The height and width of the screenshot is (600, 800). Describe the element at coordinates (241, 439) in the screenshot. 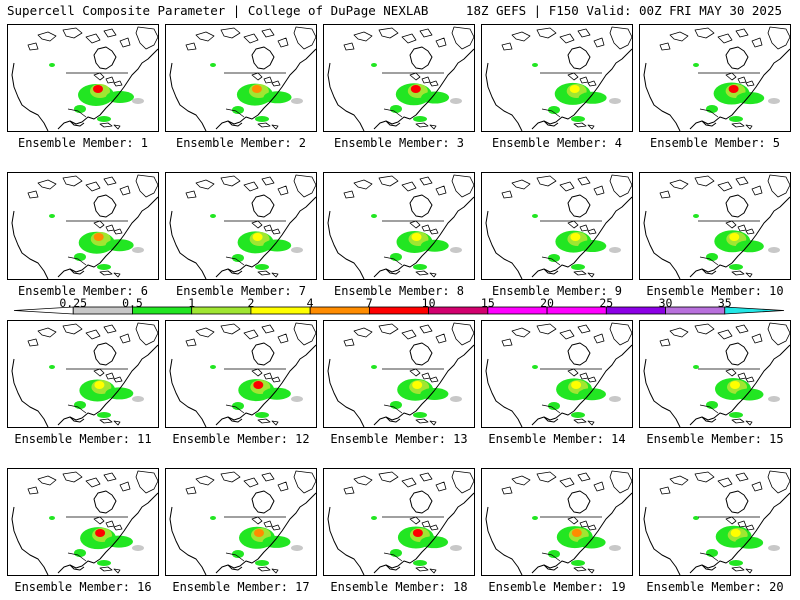

I see `ensemble-member-label: Ensemble Member: 12` at that location.